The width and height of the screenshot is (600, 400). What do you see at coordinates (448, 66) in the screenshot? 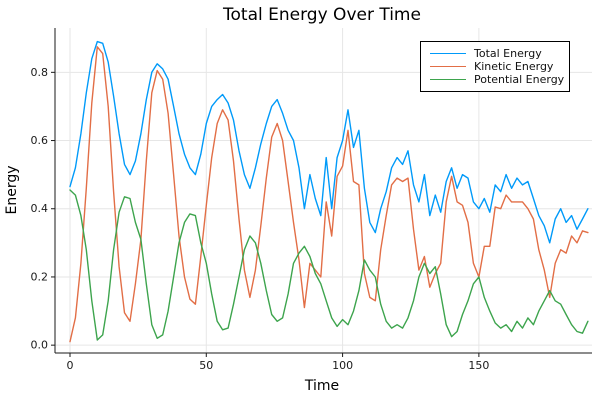
I see `kinetic-energy-line-swatch` at bounding box center [448, 66].